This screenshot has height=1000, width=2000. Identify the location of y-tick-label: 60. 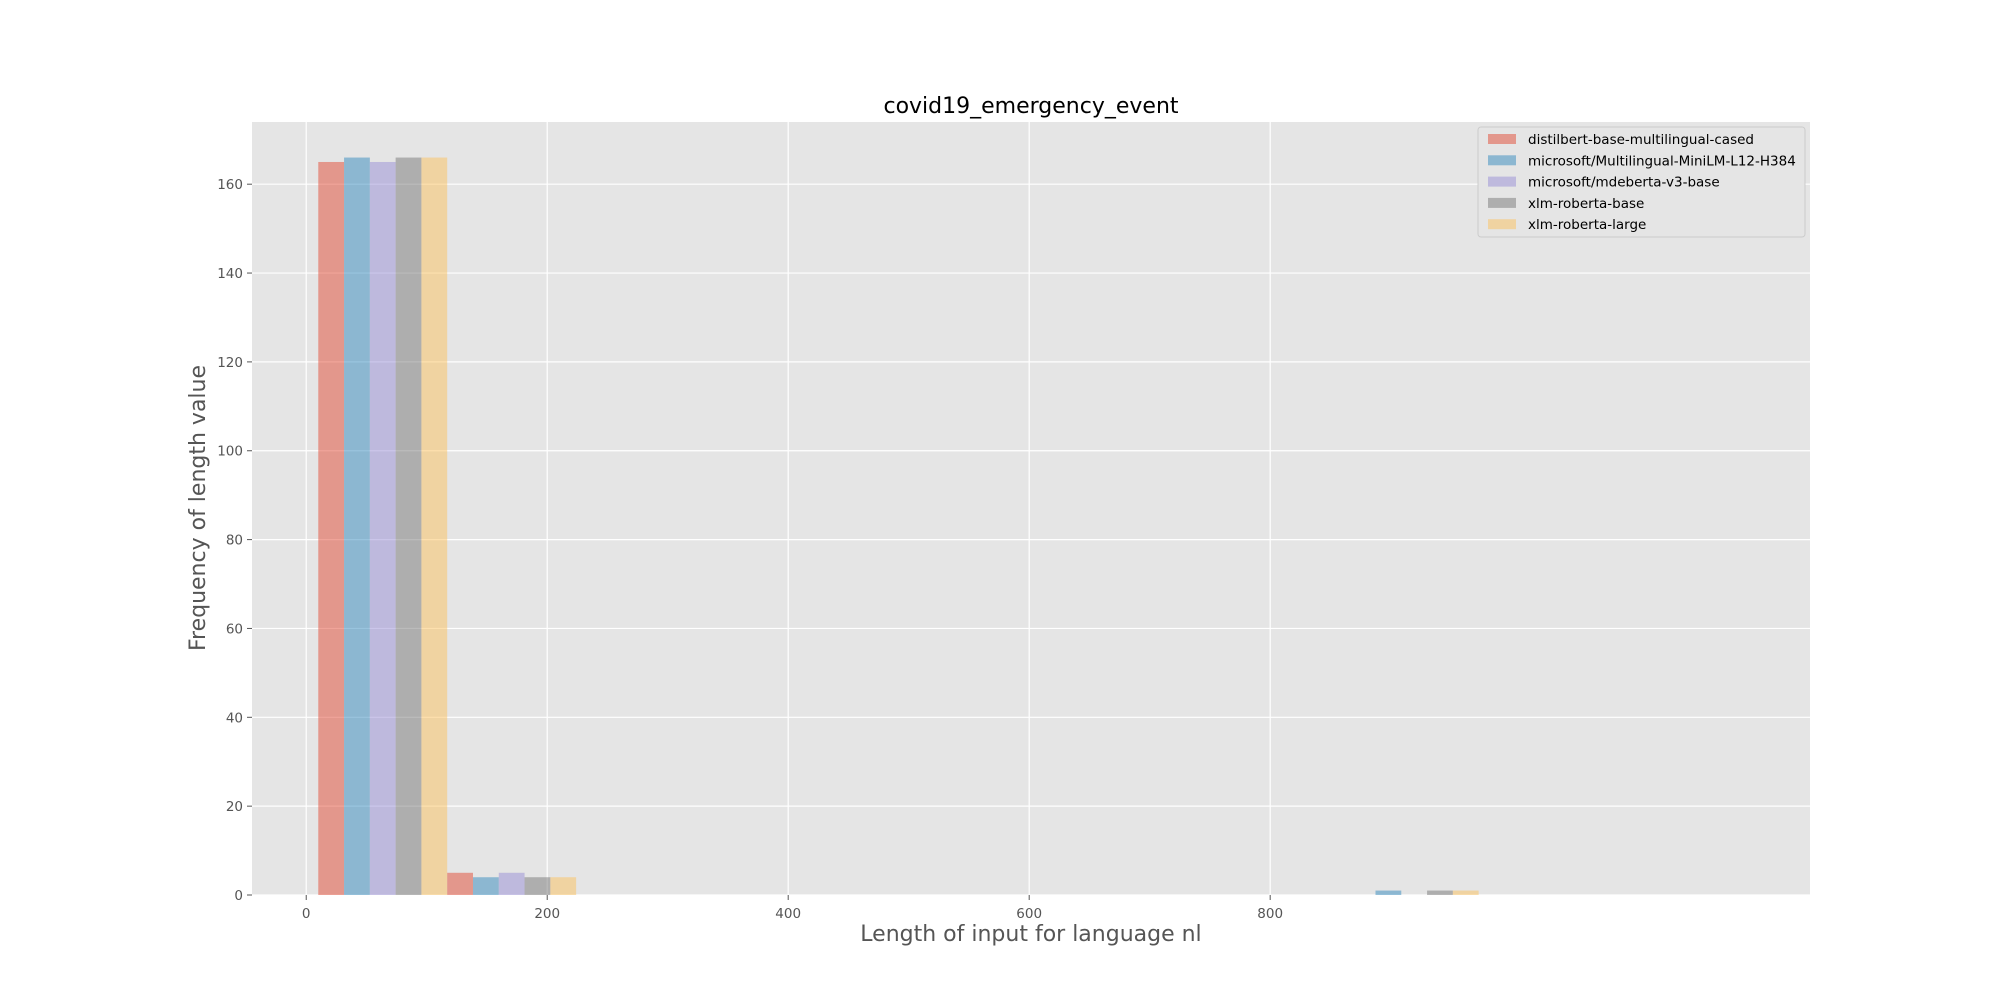
(234, 629).